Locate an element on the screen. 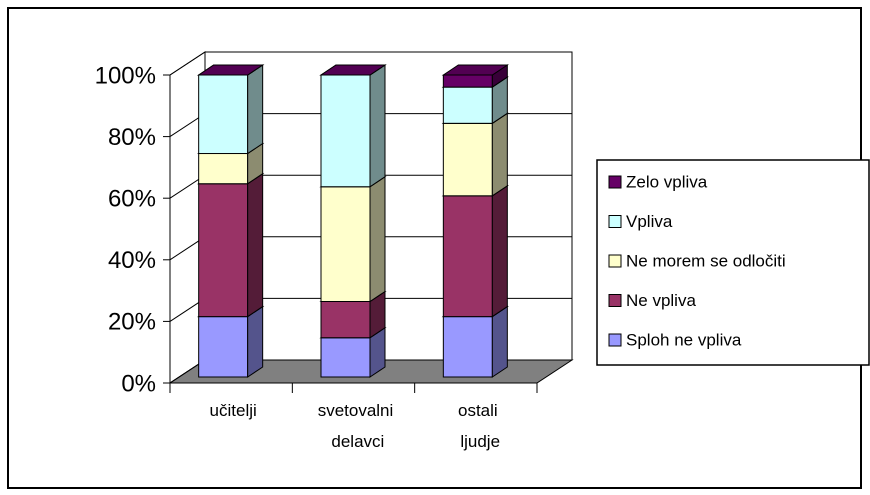  legend-label: Ne morem se odločiti is located at coordinates (706, 260).